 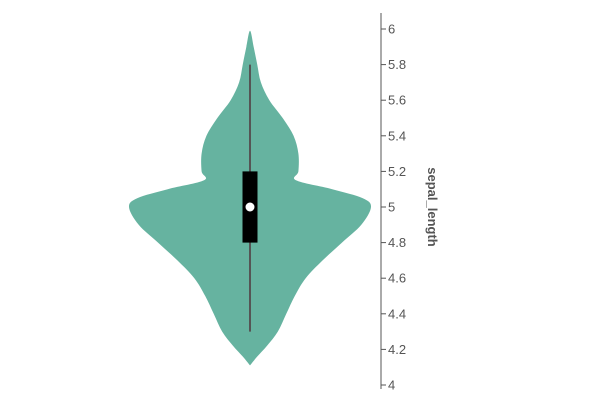 What do you see at coordinates (391, 29) in the screenshot?
I see `y-tick-label: 6` at bounding box center [391, 29].